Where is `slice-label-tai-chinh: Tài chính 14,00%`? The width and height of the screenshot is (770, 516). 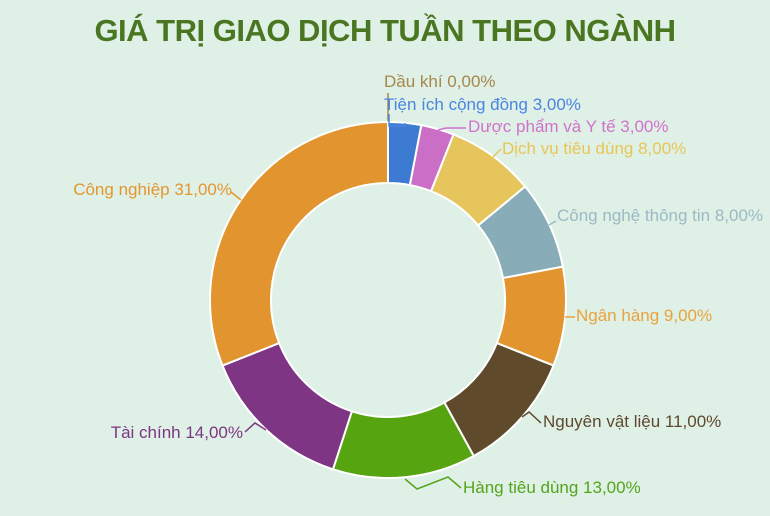
slice-label-tai-chinh: Tài chính 14,00% is located at coordinates (176, 432).